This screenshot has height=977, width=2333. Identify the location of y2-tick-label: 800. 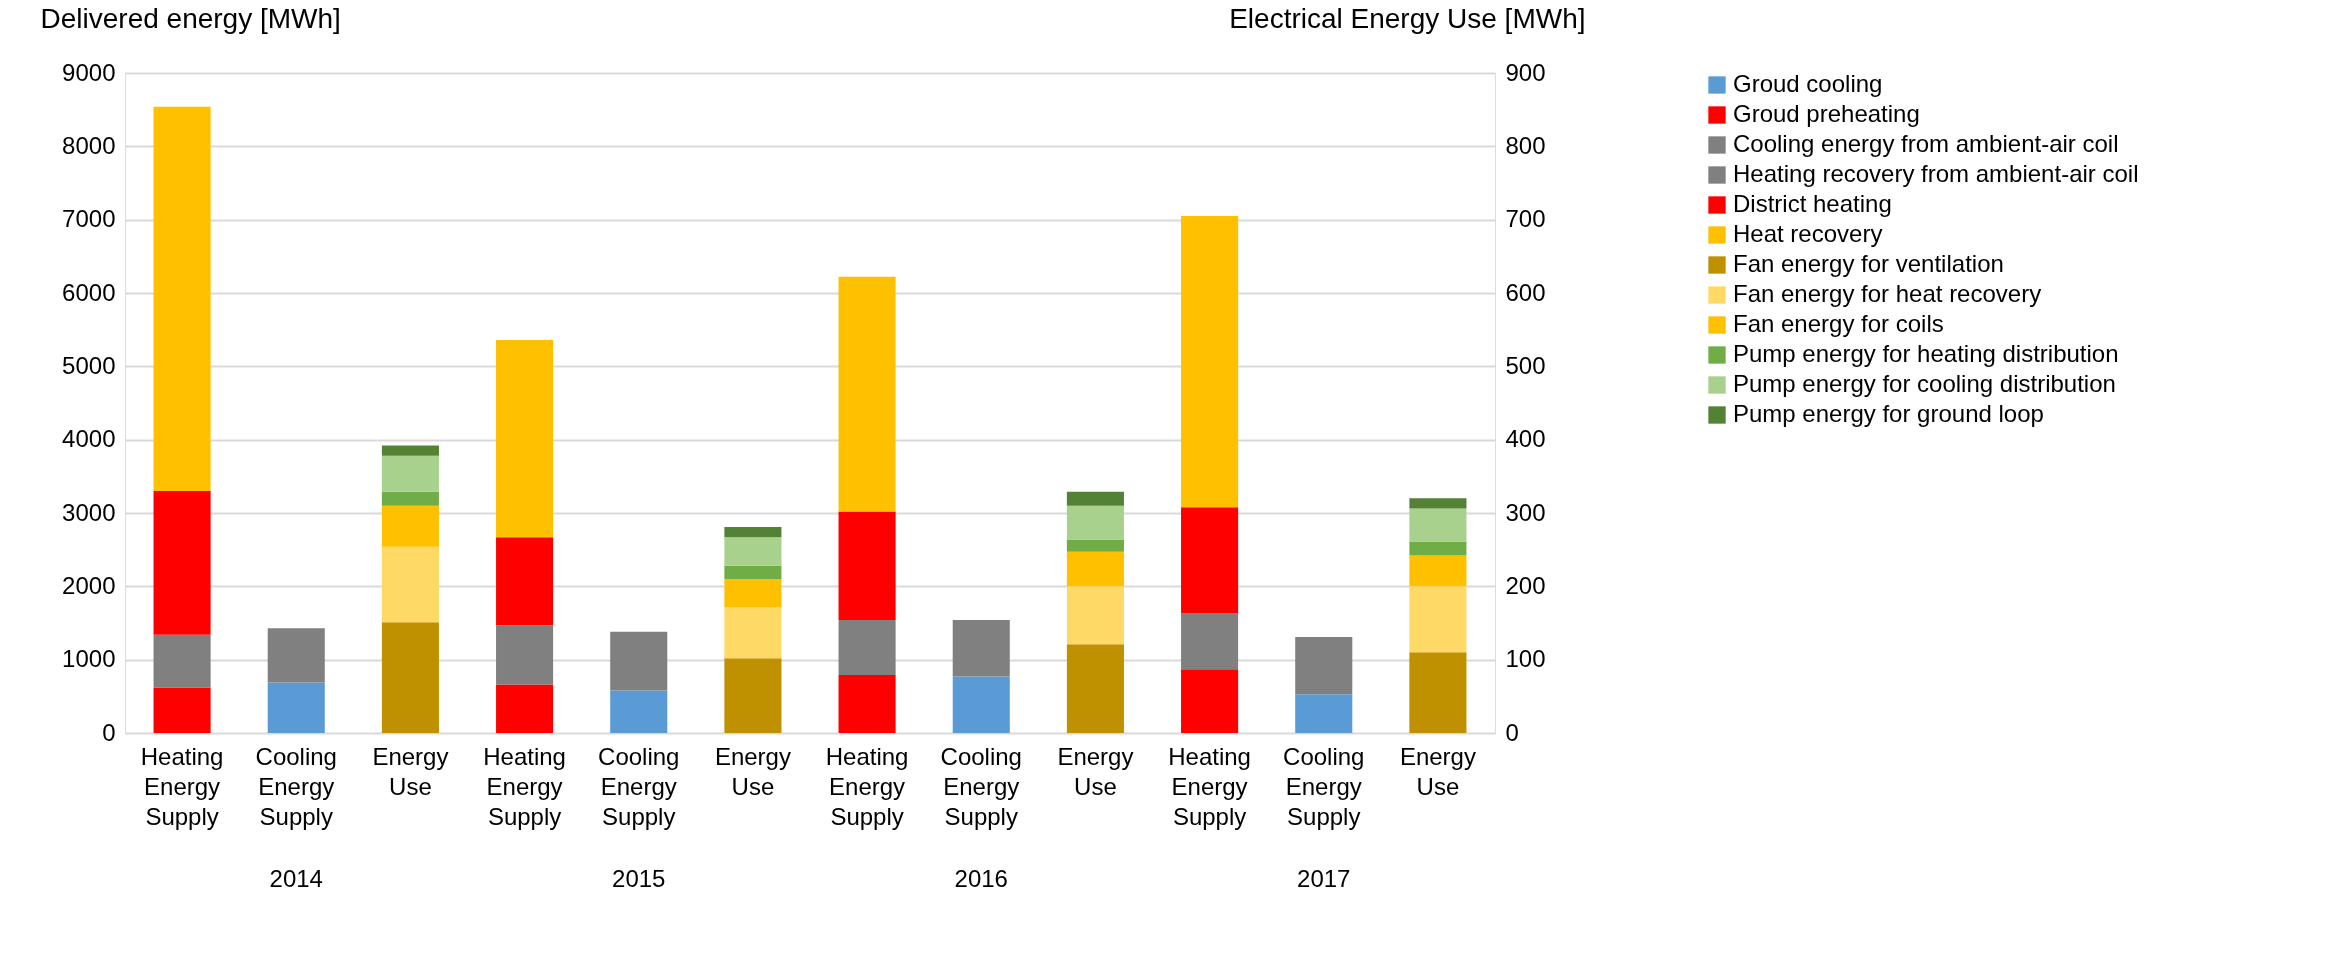
(1525, 145).